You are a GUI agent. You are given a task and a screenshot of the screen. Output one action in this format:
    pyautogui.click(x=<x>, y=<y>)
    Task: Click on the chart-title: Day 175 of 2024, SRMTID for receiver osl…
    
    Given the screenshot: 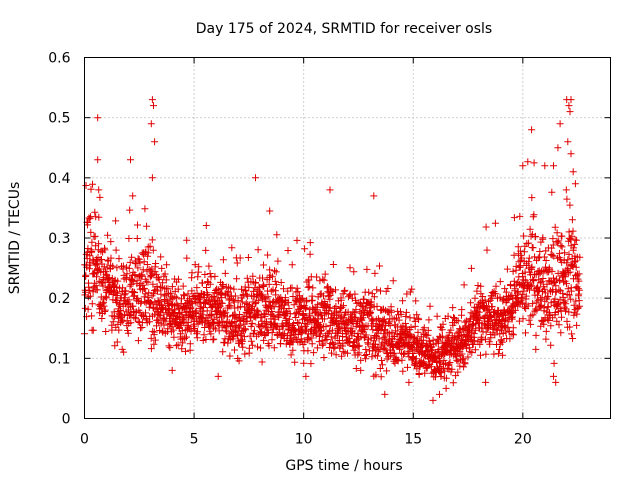 What is the action you would take?
    pyautogui.click(x=344, y=29)
    